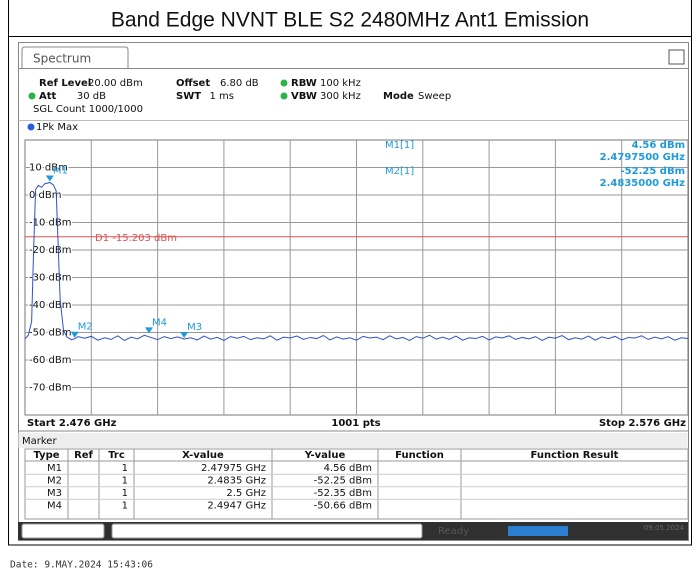 This screenshot has width=696, height=579. What do you see at coordinates (340, 83) in the screenshot?
I see `setting-value: 100 kHz` at bounding box center [340, 83].